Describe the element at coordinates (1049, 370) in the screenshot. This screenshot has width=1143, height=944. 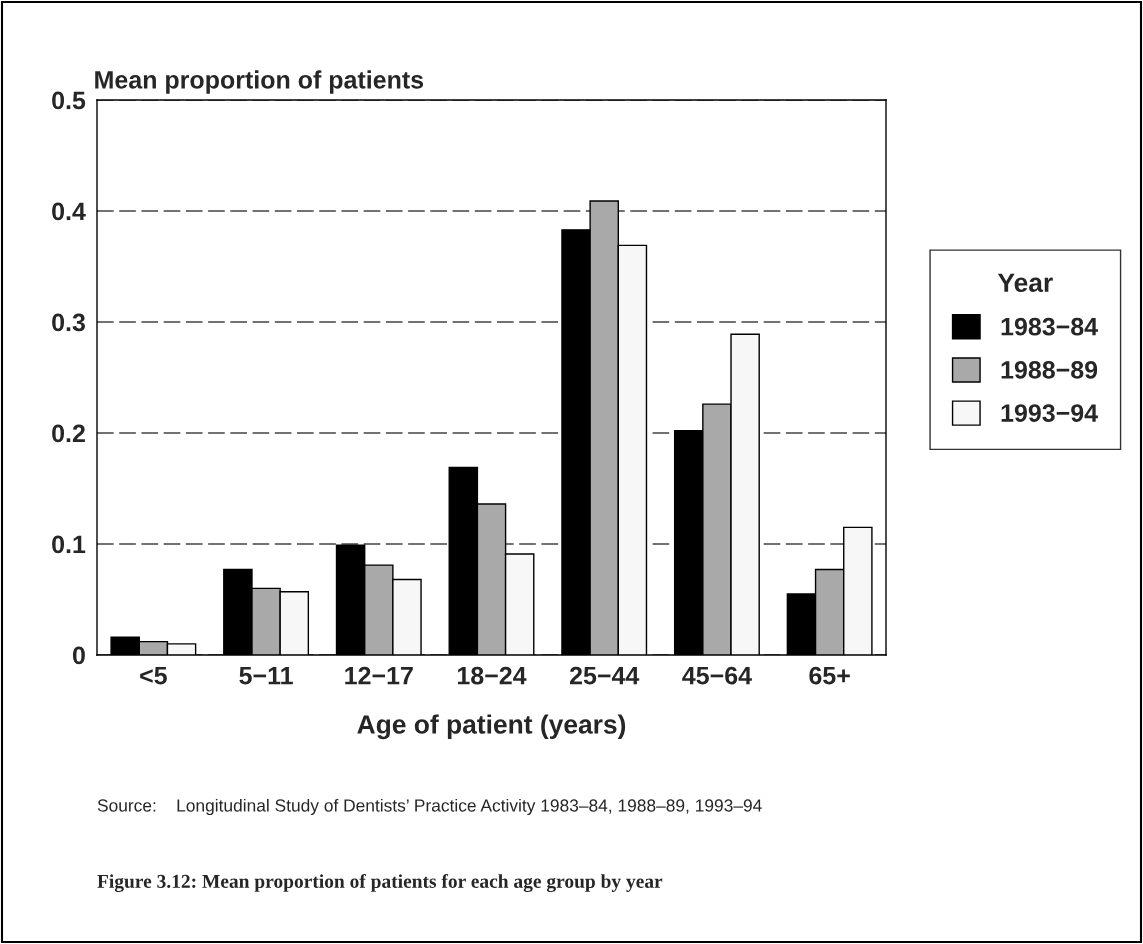
I see `legend-label: 1988−89` at that location.